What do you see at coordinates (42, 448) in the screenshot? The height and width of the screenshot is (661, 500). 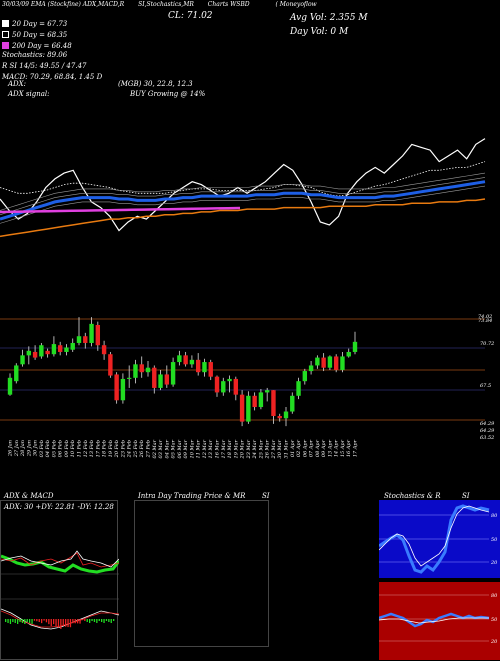 I see `x-tick-label: 03 Feb` at bounding box center [42, 448].